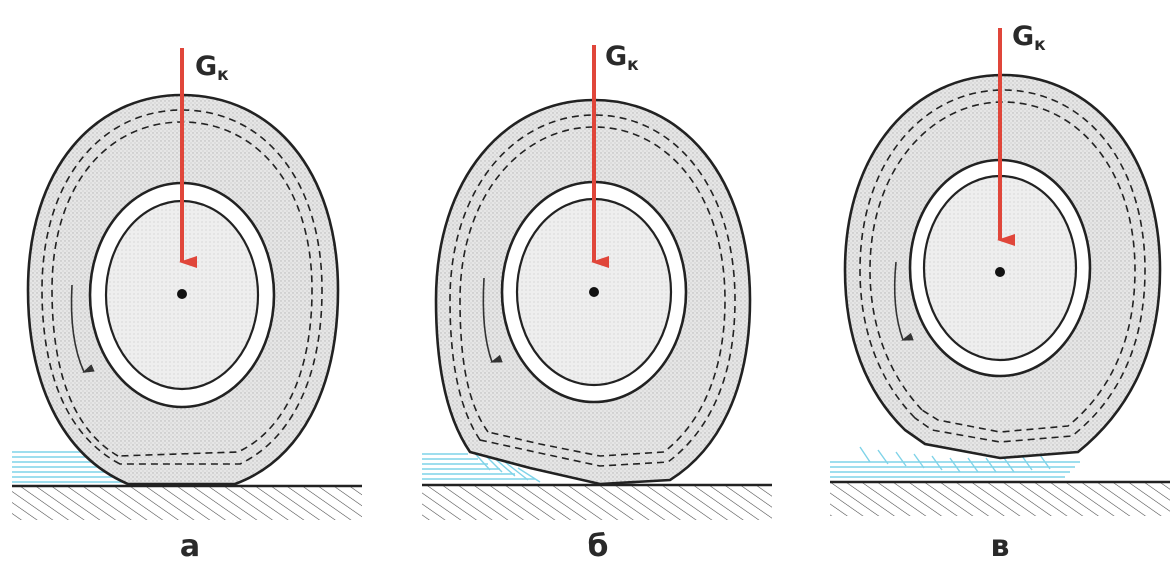  Describe the element at coordinates (182, 294) in the screenshot. I see `hub-a` at that location.